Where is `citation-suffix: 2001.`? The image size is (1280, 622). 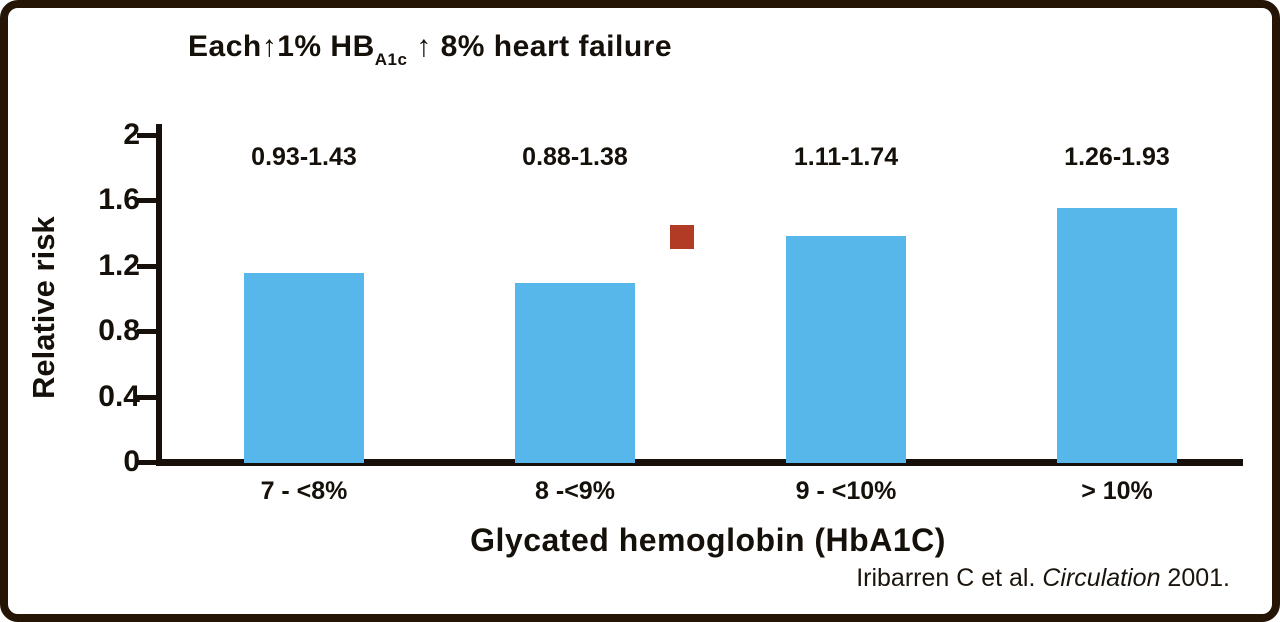 citation-suffix: 2001. is located at coordinates (1195, 578).